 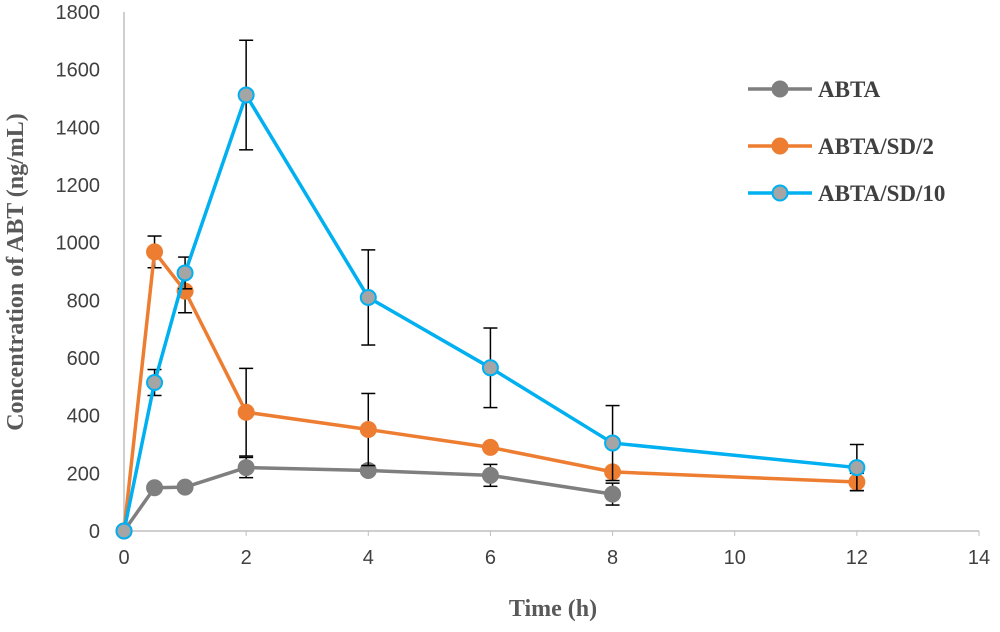 What do you see at coordinates (849, 89) in the screenshot?
I see `legend-label: ABTA` at bounding box center [849, 89].